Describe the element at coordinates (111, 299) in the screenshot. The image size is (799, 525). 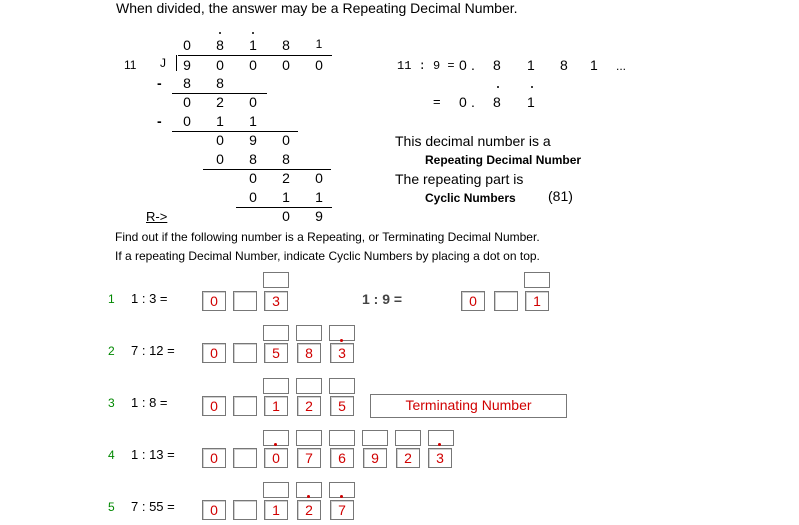
I see `problem-number: 1` at that location.